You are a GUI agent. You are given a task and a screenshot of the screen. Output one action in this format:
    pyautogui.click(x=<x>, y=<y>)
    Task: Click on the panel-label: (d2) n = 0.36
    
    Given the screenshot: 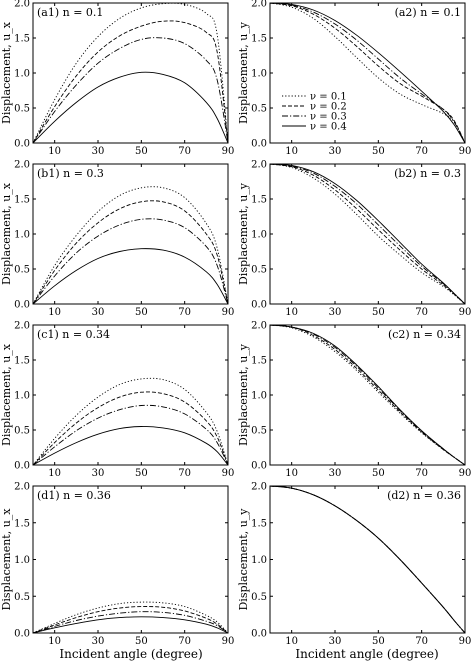 What is the action you would take?
    pyautogui.click(x=424, y=495)
    